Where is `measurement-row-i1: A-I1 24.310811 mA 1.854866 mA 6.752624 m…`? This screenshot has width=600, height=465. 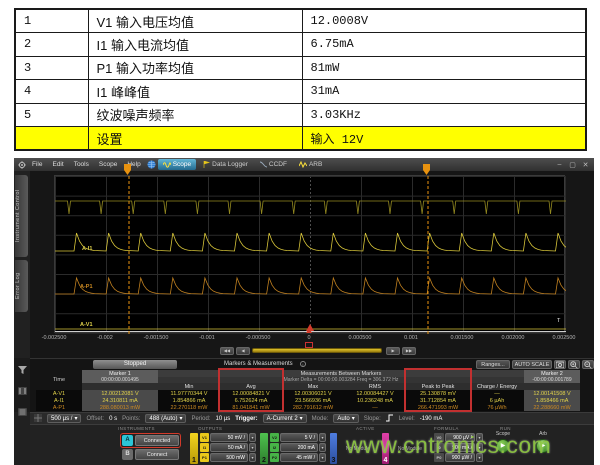
measurement-row-i1: A-I1 24.310811 mA 1.854866 mA 6.752624 m… is located at coordinates (308, 400).